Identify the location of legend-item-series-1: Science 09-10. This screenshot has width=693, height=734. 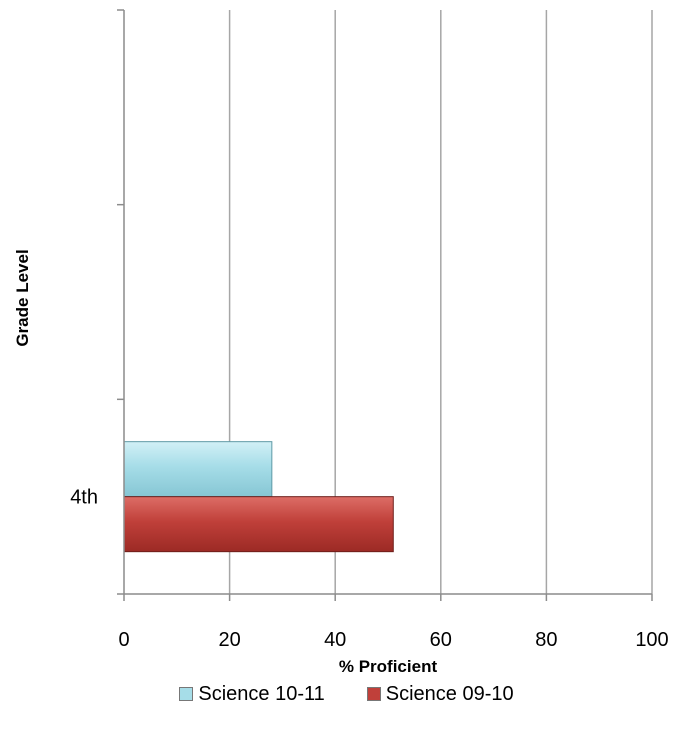
(440, 694).